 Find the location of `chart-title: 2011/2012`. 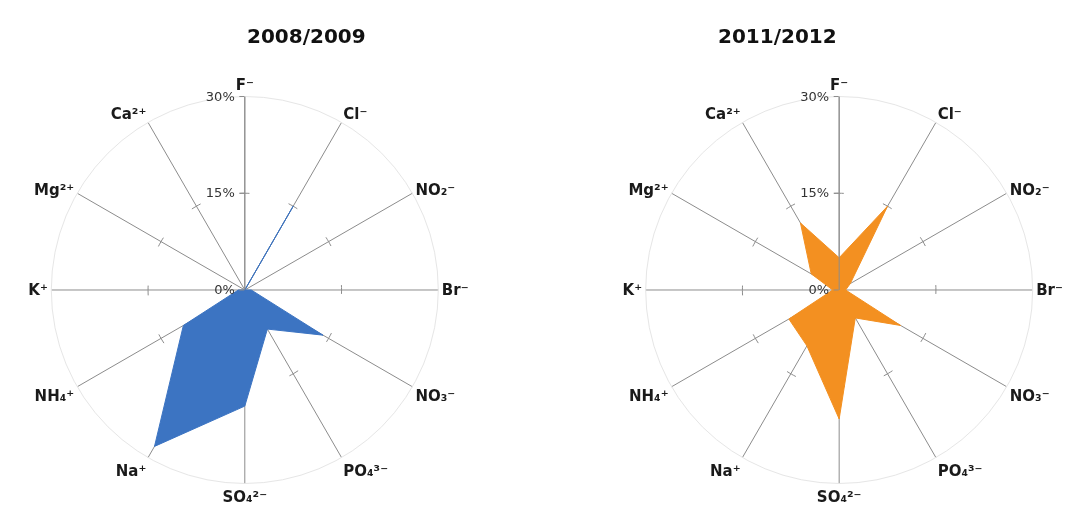

chart-title: 2011/2012 is located at coordinates (777, 36).